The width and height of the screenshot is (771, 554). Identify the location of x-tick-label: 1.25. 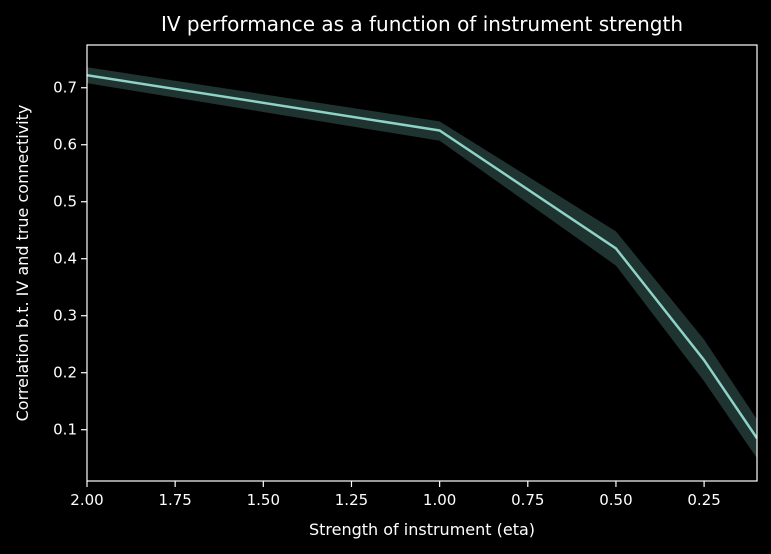
(351, 500).